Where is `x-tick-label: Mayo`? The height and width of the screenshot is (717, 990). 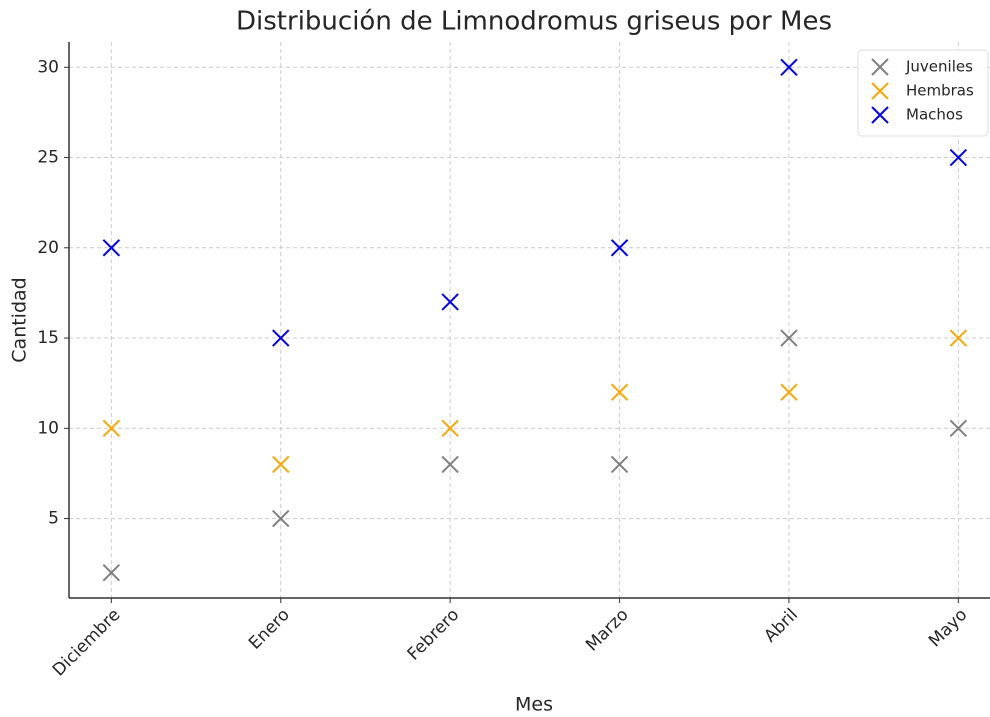 x-tick-label: Mayo is located at coordinates (948, 628).